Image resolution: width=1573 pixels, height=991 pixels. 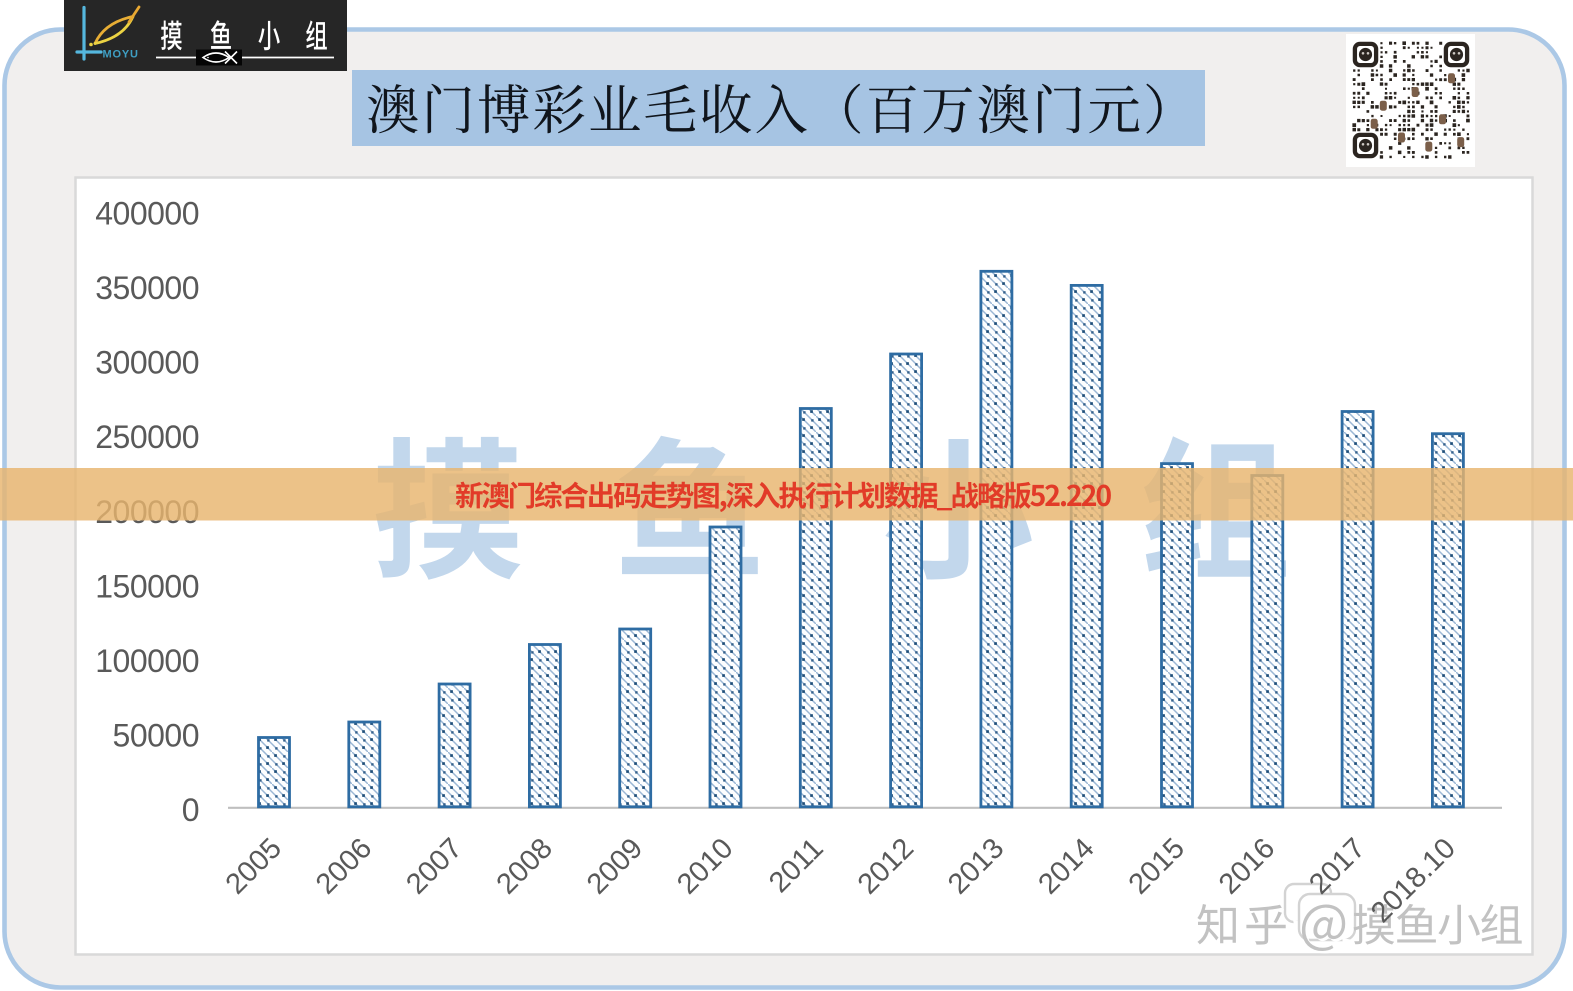 What do you see at coordinates (147, 586) in the screenshot?
I see `svg-text: 150000` at bounding box center [147, 586].